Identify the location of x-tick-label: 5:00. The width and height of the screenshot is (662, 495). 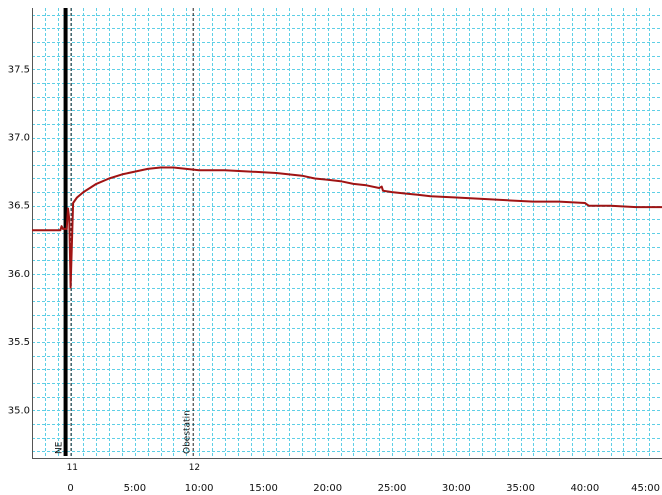
(135, 488).